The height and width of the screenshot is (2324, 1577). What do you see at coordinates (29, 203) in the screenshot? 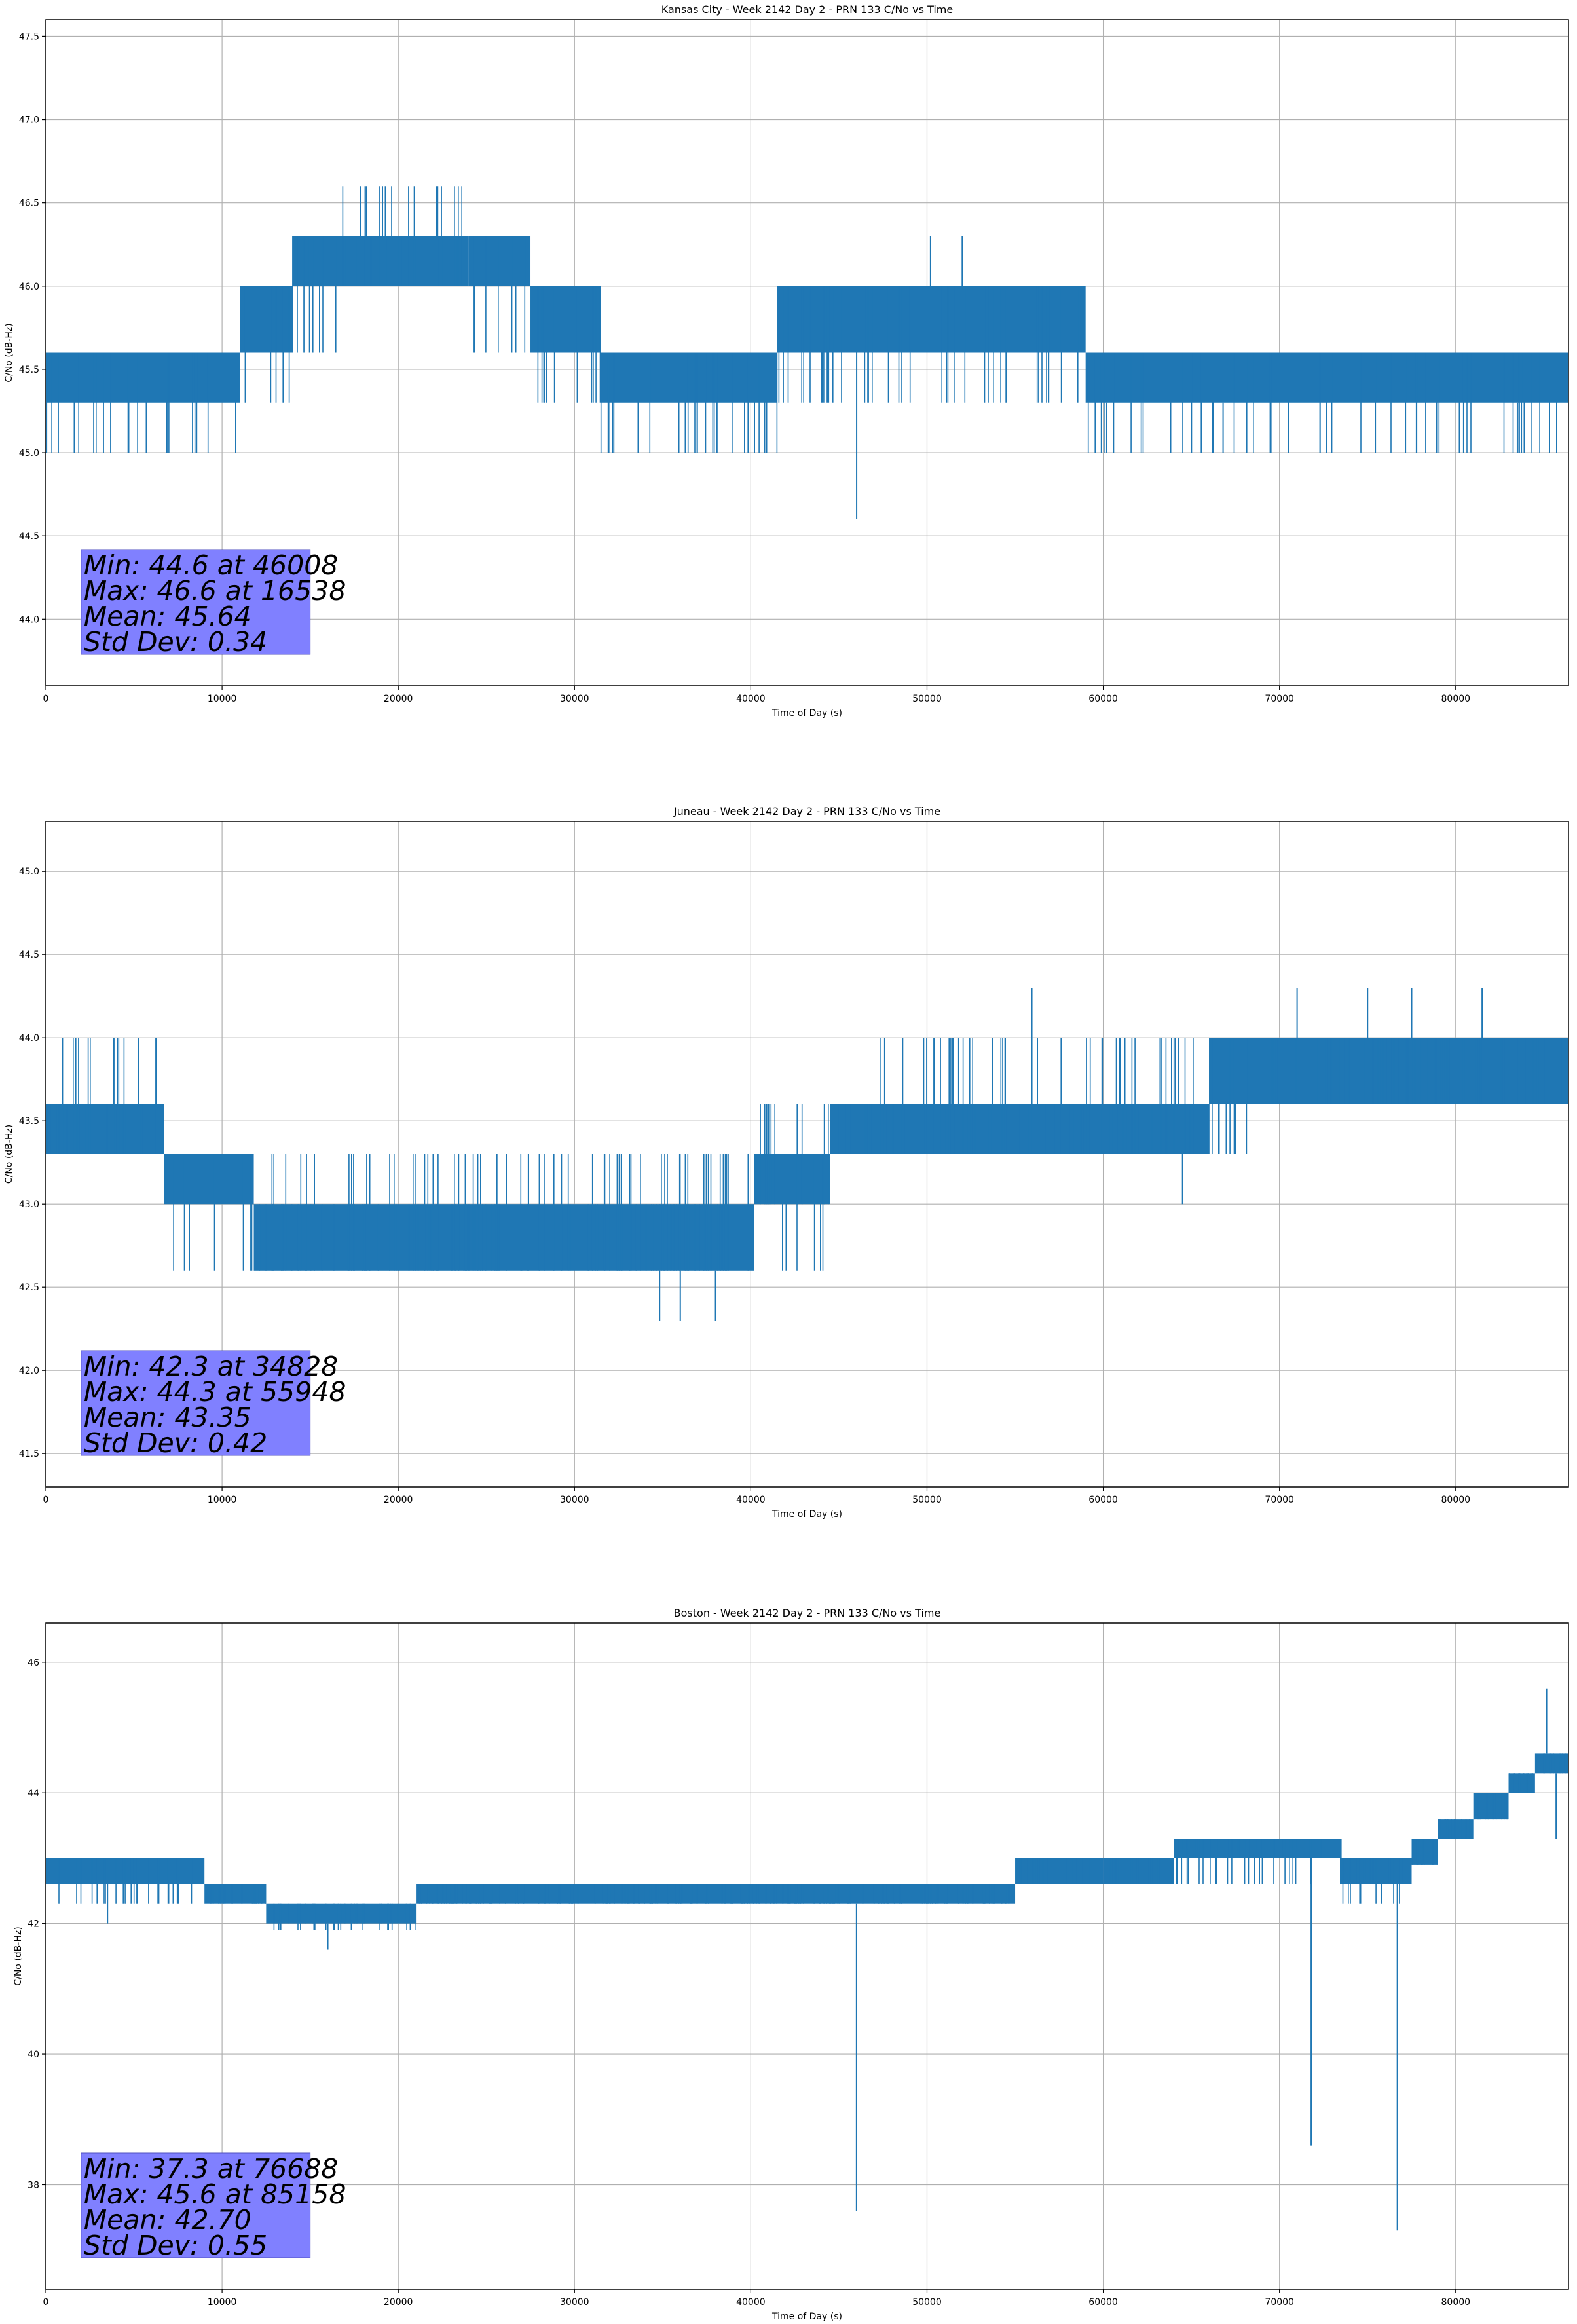
I see `y-tick-label: 46.5` at bounding box center [29, 203].